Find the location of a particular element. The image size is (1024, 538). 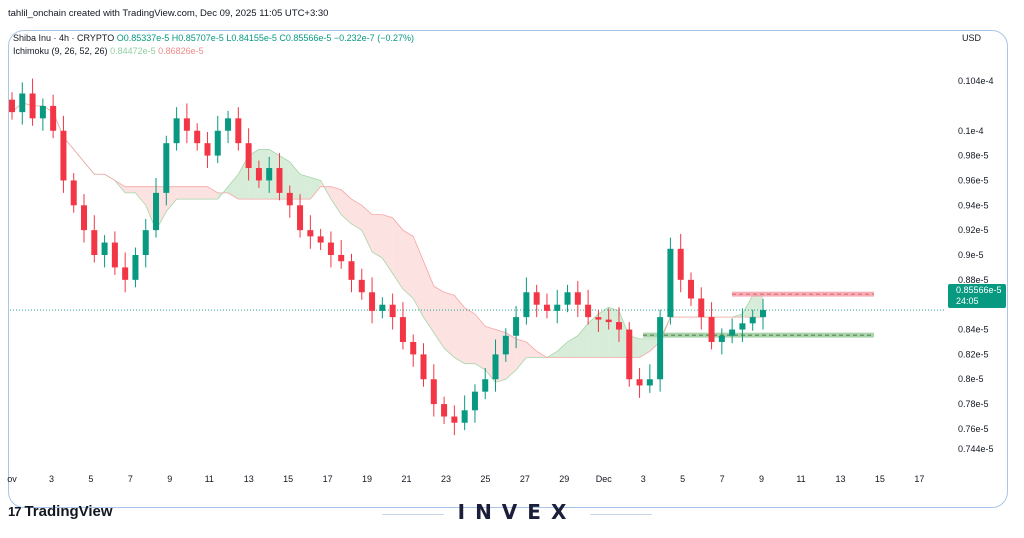

invex-watermark: INVEX is located at coordinates (517, 512).